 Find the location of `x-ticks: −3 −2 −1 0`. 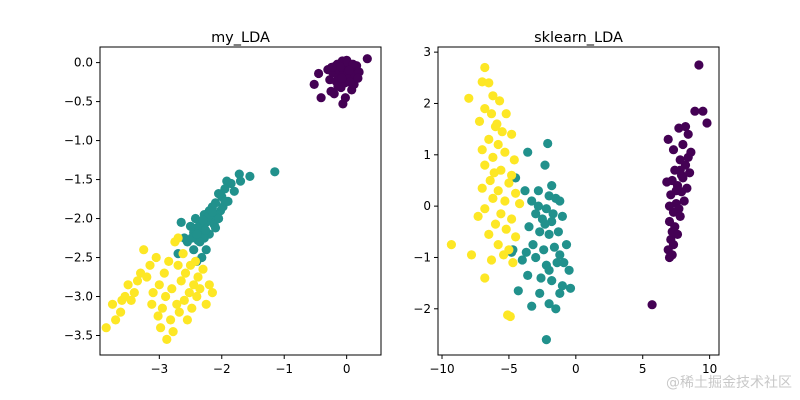

x-ticks: −3 −2 −1 0 is located at coordinates (250, 365).